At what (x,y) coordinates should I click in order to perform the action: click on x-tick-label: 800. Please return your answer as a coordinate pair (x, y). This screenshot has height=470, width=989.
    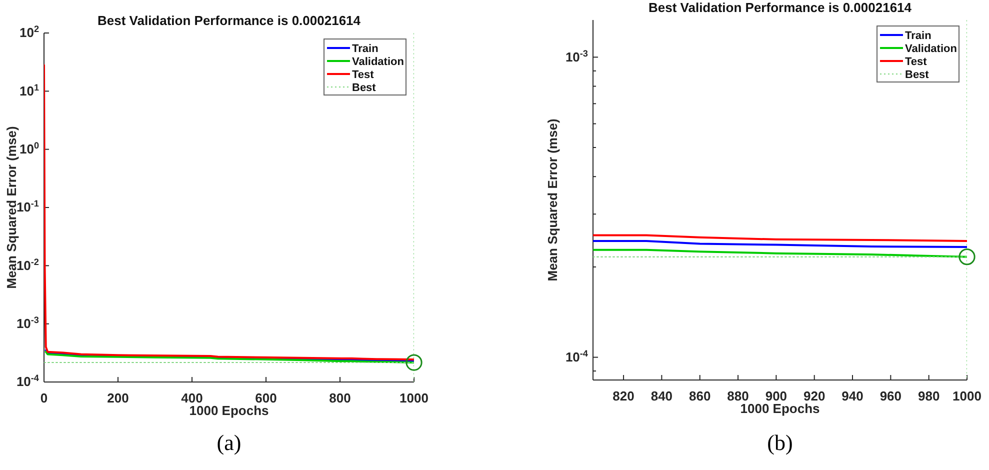
    Looking at the image, I should click on (340, 398).